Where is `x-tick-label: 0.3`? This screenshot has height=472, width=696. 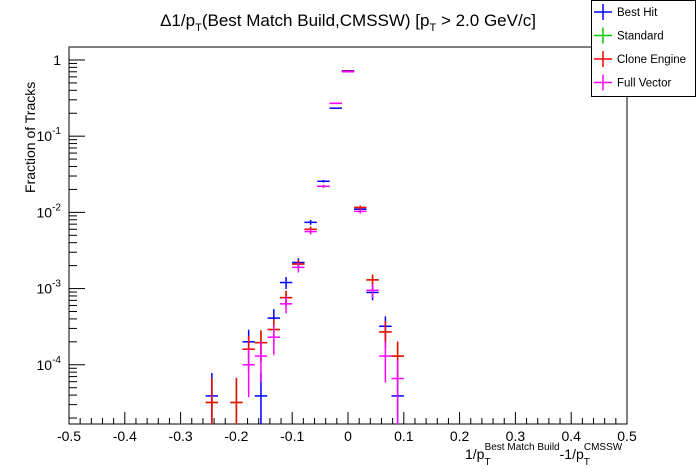 x-tick-label: 0.3 is located at coordinates (516, 436).